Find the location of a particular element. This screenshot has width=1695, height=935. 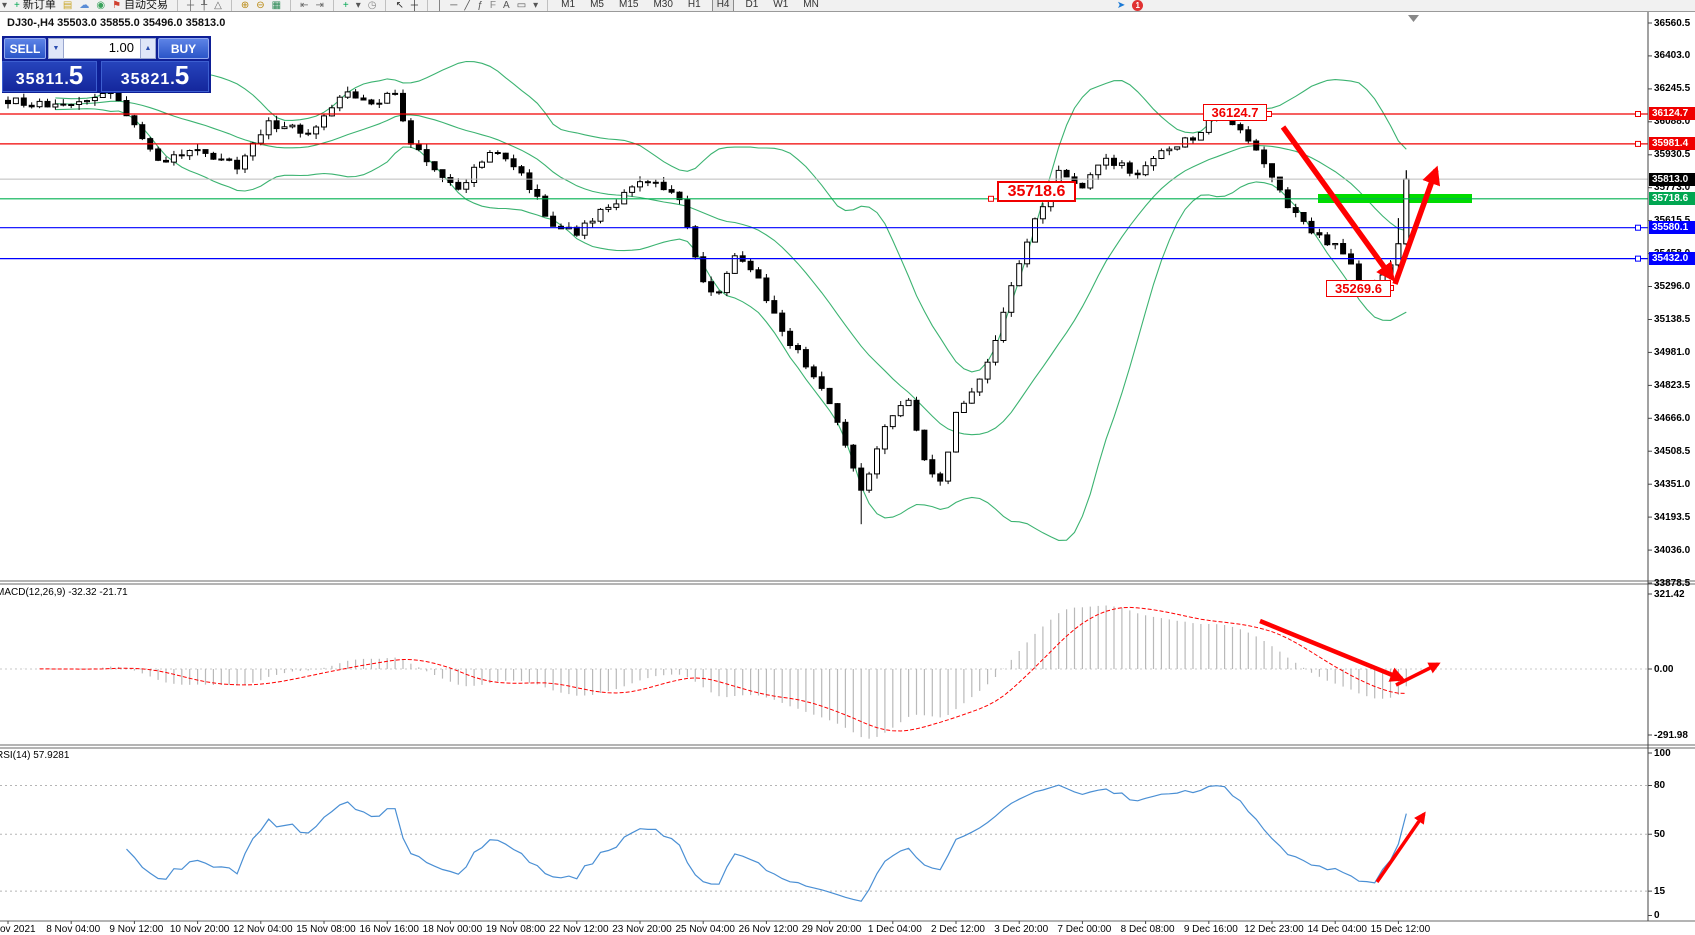

chart-list-dropdown-icon: ▾ is located at coordinates (358, 5).